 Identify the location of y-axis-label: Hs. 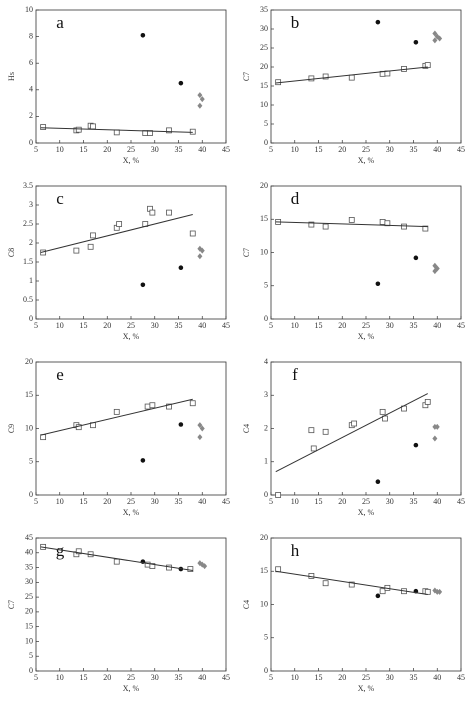
(11, 76).